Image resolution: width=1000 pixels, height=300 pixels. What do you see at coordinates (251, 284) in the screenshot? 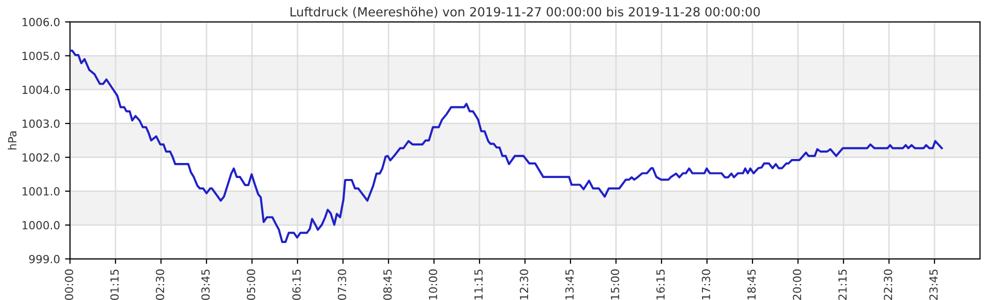
I see `x-tick-label: 05:00` at bounding box center [251, 284].